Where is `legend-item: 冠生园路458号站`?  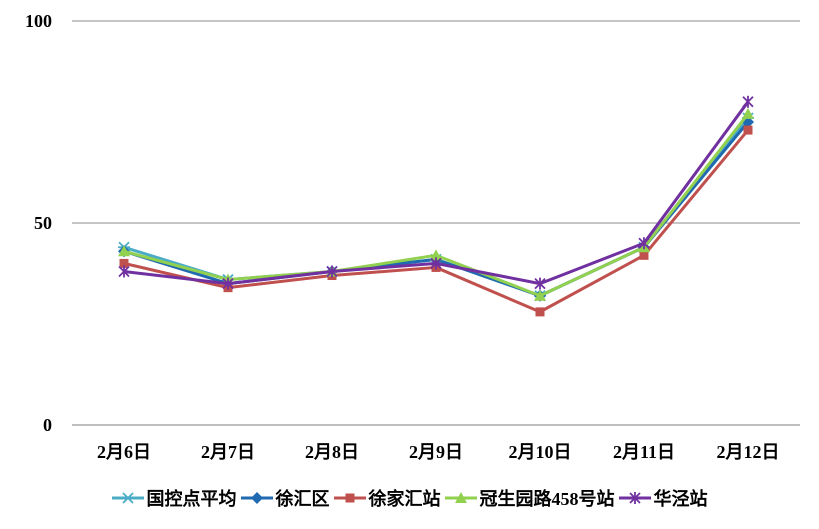 legend-item: 冠生园路458号站 is located at coordinates (529, 498).